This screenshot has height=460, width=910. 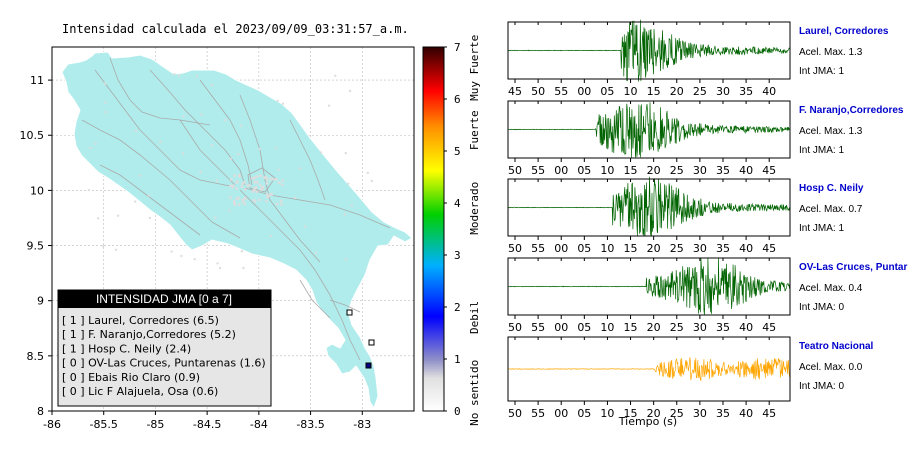 What do you see at coordinates (362, 424) in the screenshot?
I see `x-tick-label: -83` at bounding box center [362, 424].